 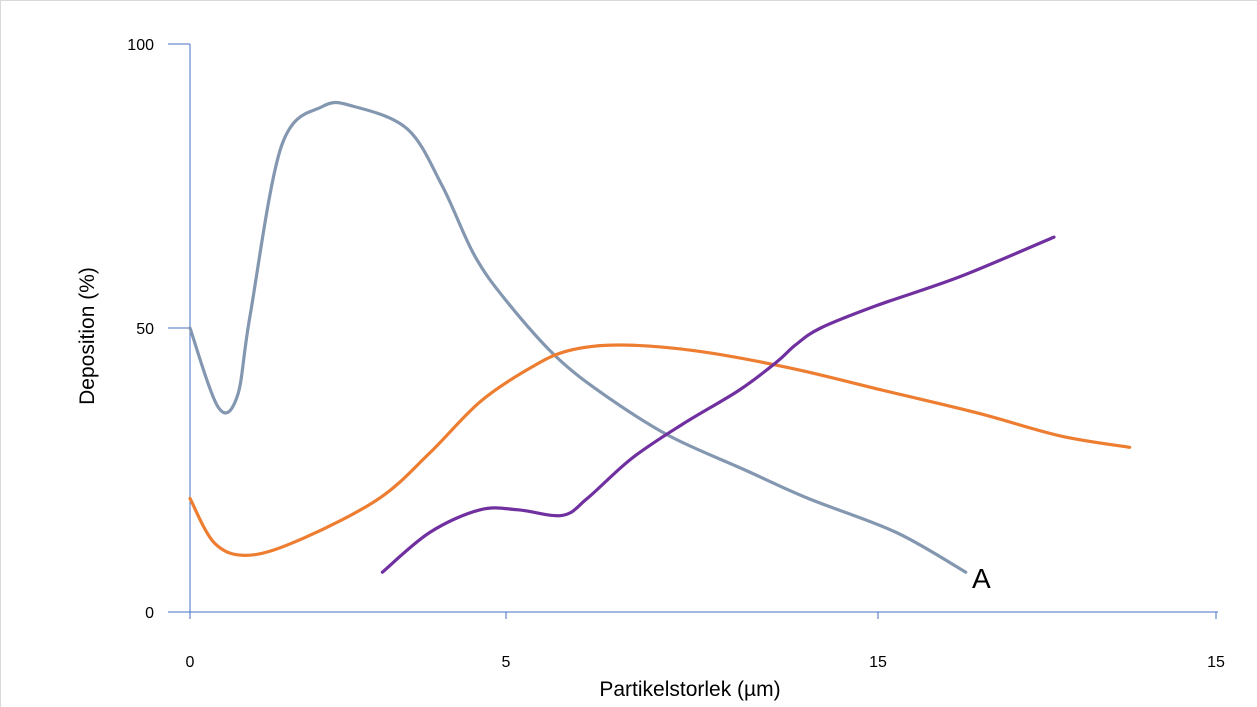 What do you see at coordinates (145, 329) in the screenshot?
I see `y-tick-label: 50` at bounding box center [145, 329].